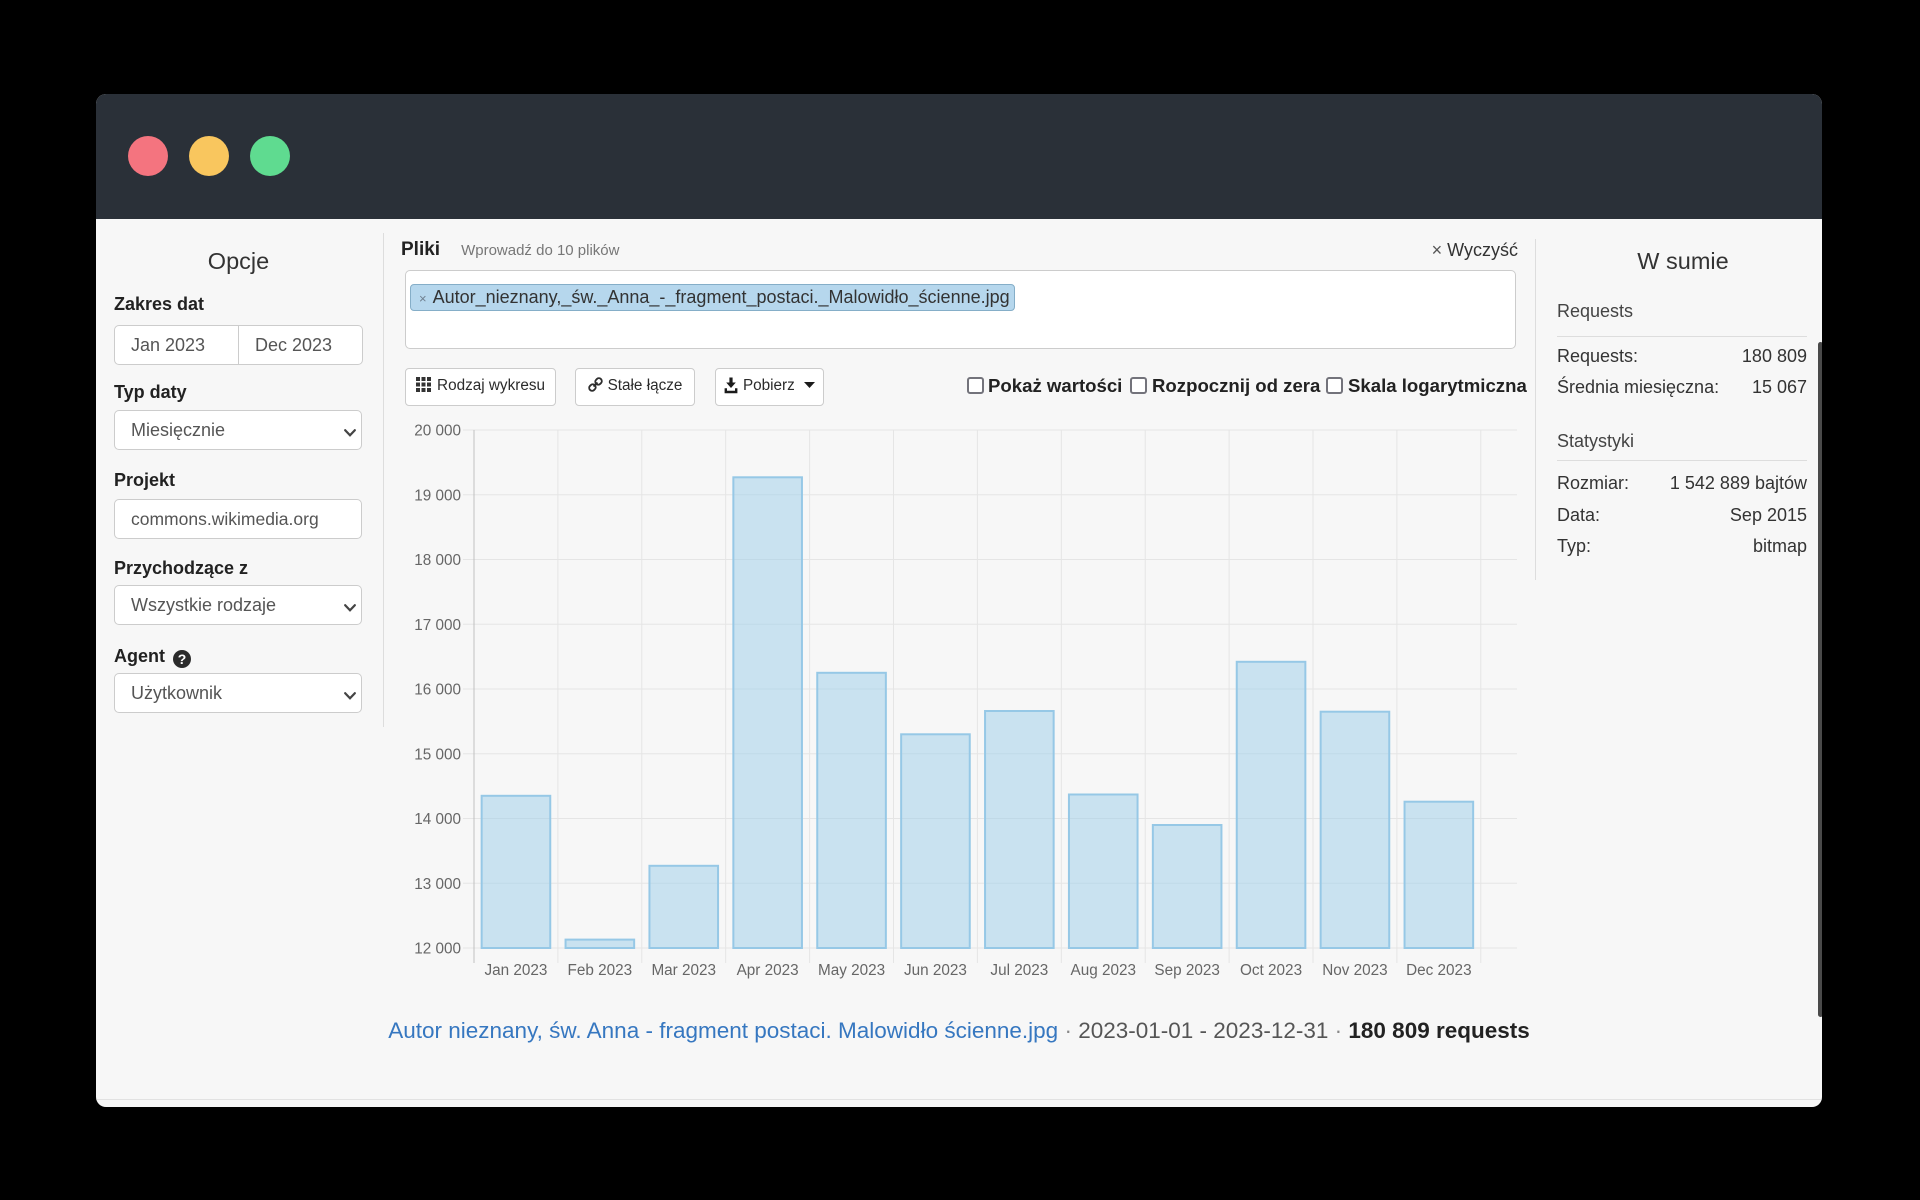 Image resolution: width=1920 pixels, height=1200 pixels. What do you see at coordinates (437, 560) in the screenshot?
I see `svg-text: 18 000` at bounding box center [437, 560].